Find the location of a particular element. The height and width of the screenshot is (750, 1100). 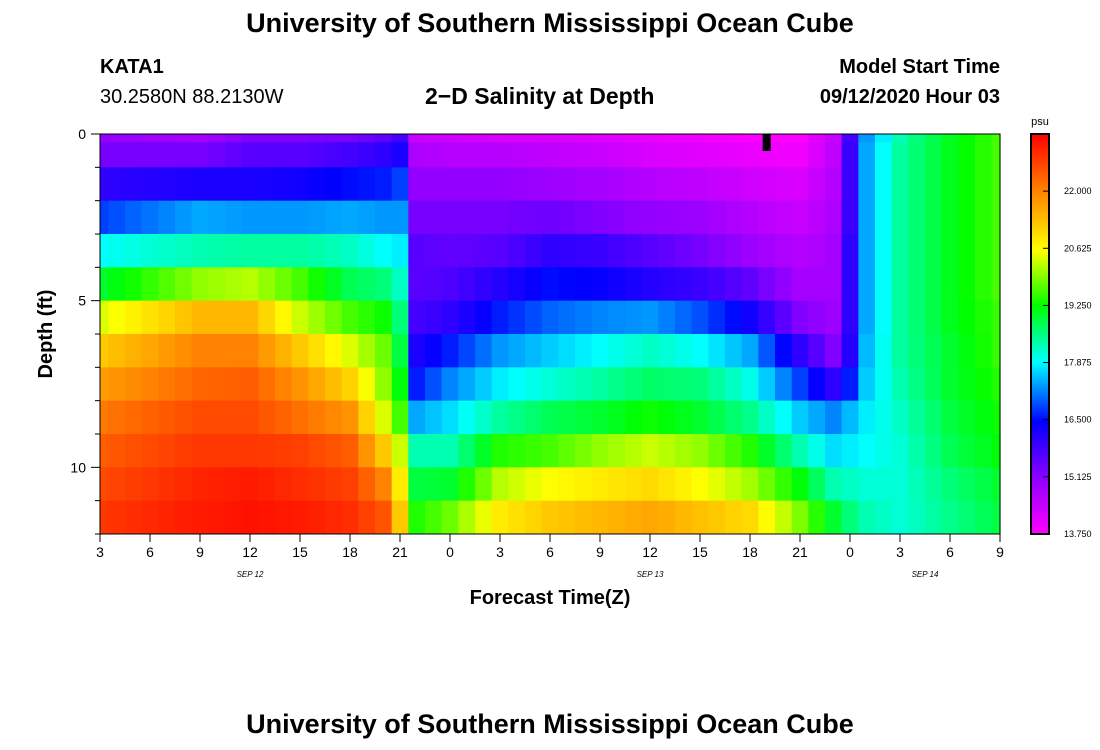

colorbar-tick-label: 19.250 is located at coordinates (1078, 305).